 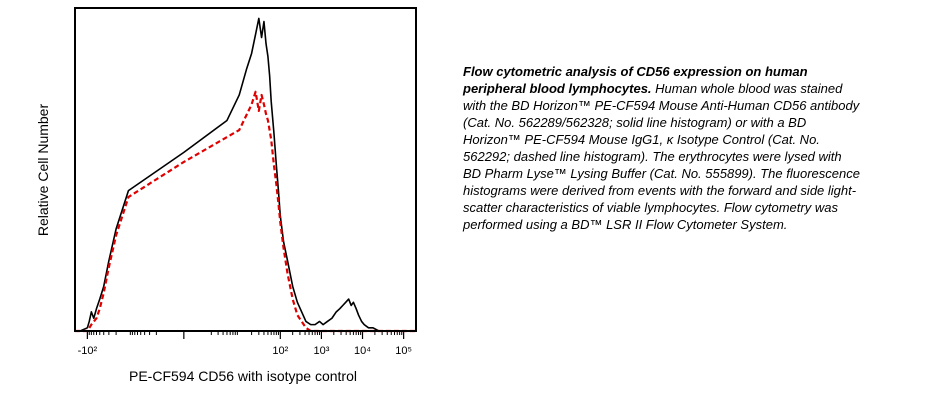 I want to click on x-tick-label: 10⁴, so click(x=362, y=351).